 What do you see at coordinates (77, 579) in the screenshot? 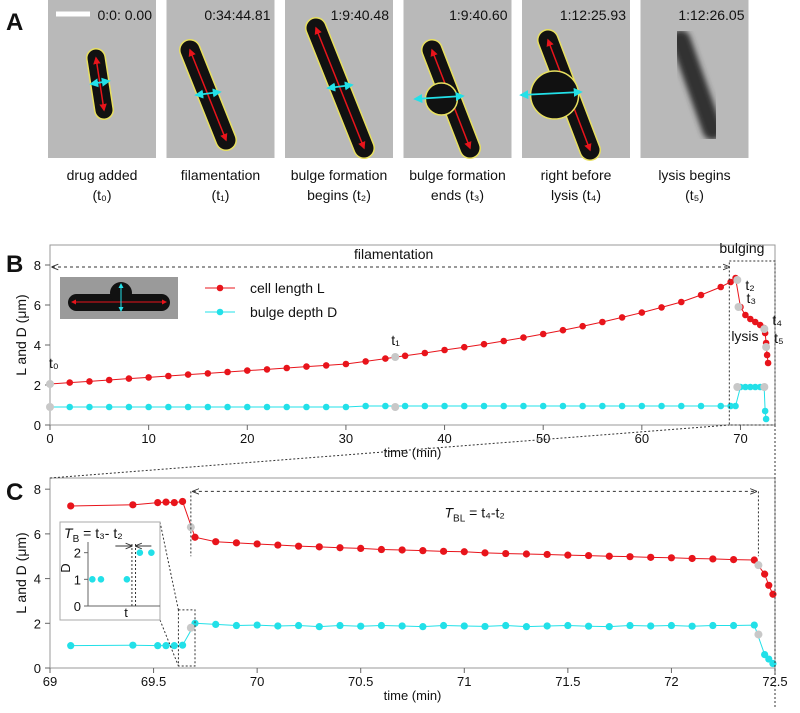
I see `inset-y-tick-label: 1` at bounding box center [77, 579].